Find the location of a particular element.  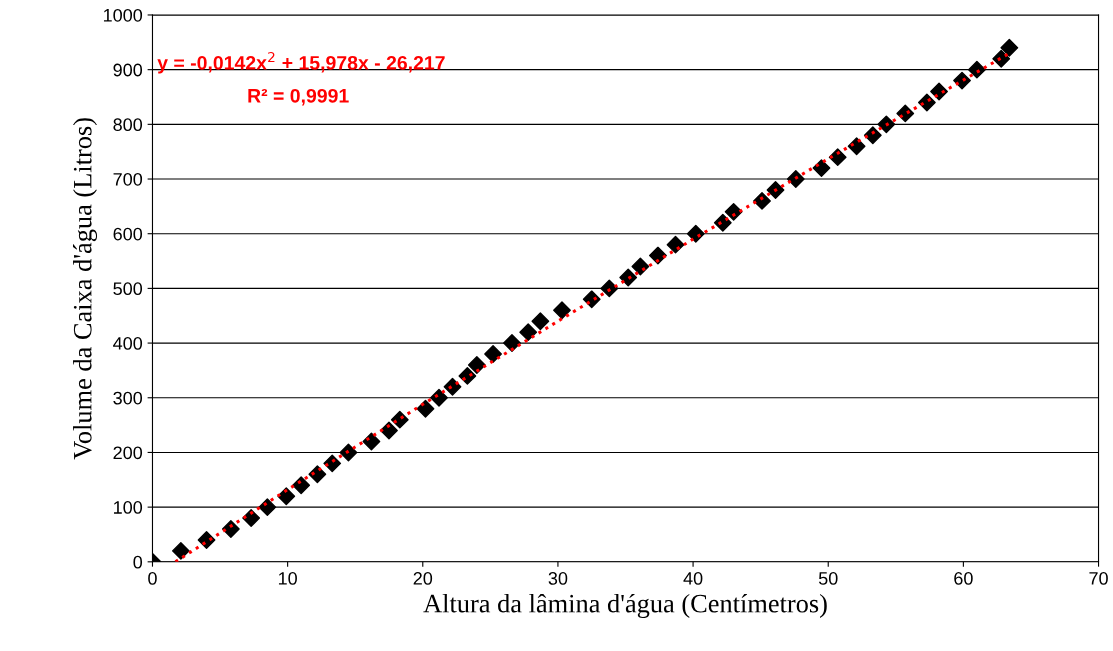

y-tick-label: 900 is located at coordinates (128, 70).